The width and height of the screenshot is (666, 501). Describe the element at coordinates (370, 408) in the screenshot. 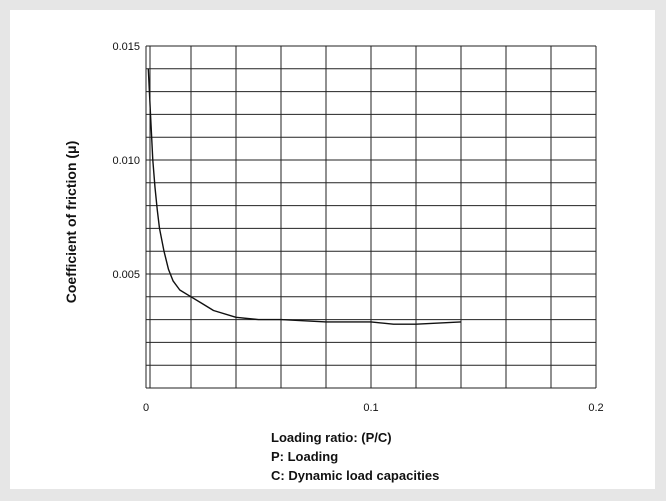

I see `x-tick-label: 0.1` at that location.